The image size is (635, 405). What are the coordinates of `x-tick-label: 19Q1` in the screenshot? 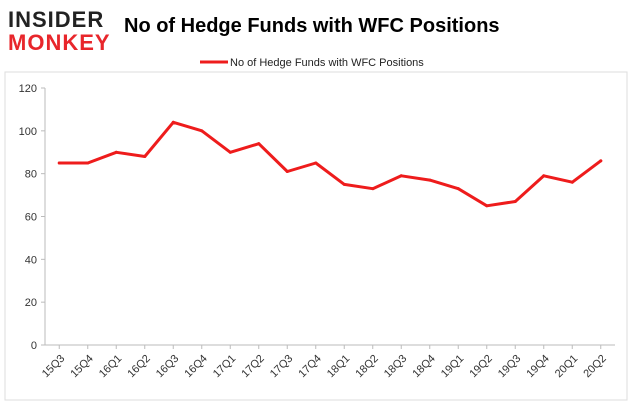 It's located at (453, 367).